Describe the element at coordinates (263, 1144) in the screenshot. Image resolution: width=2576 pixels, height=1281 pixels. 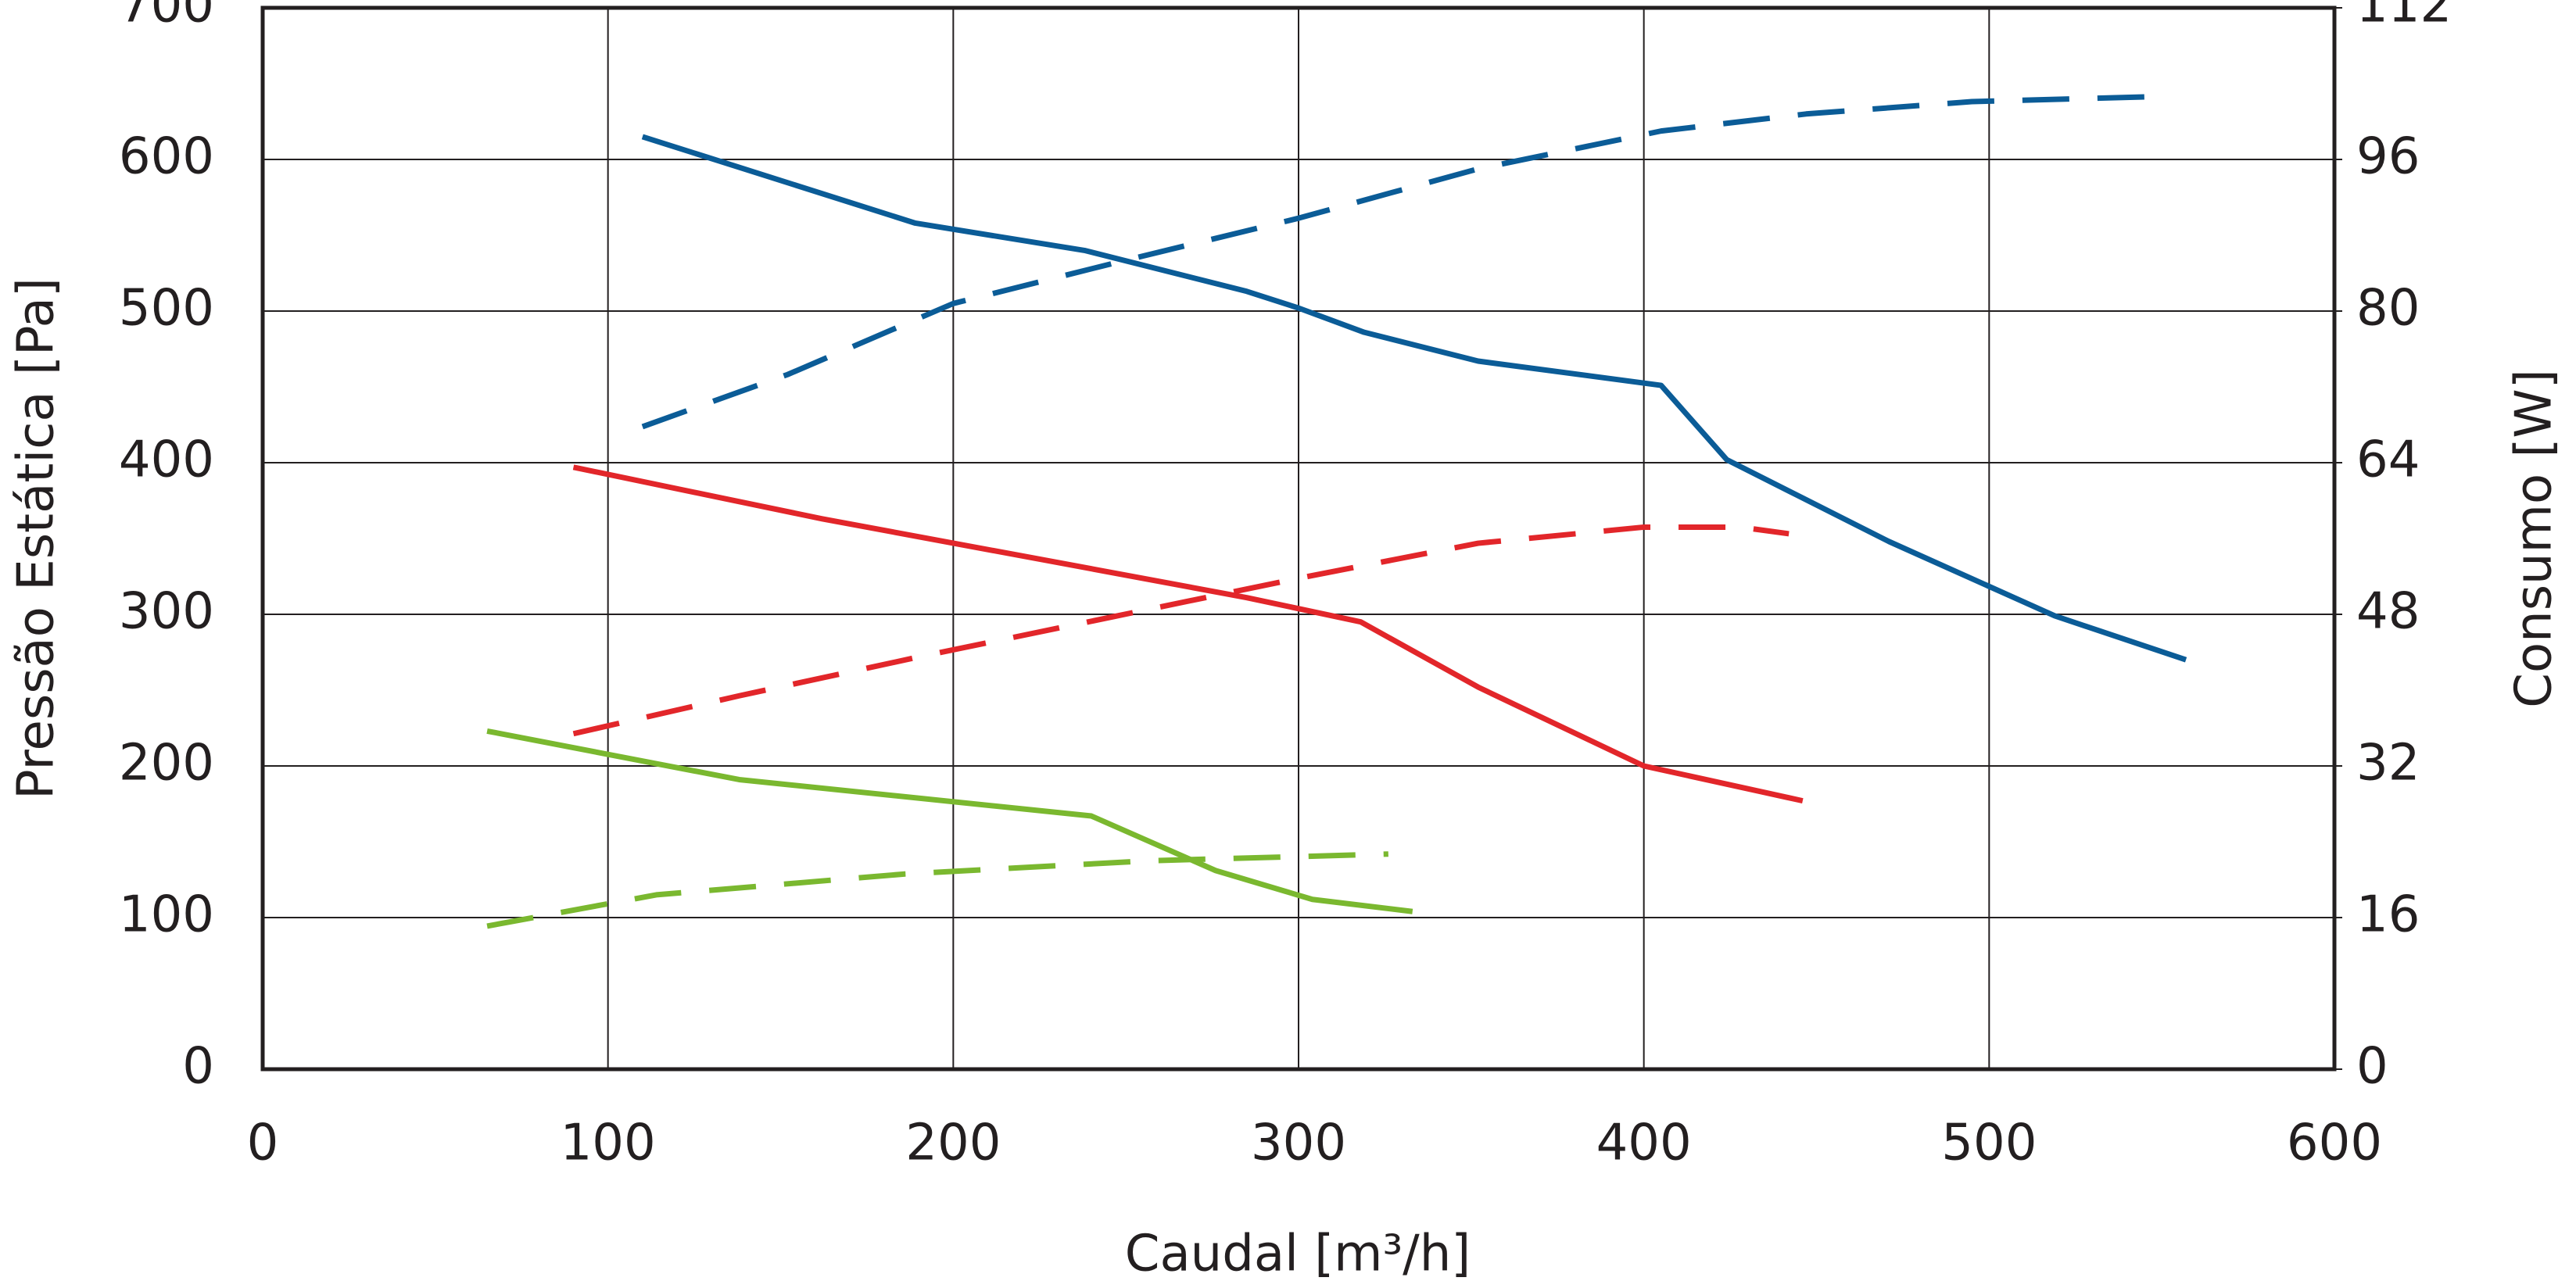
I see `x-tick-label: 0` at that location.